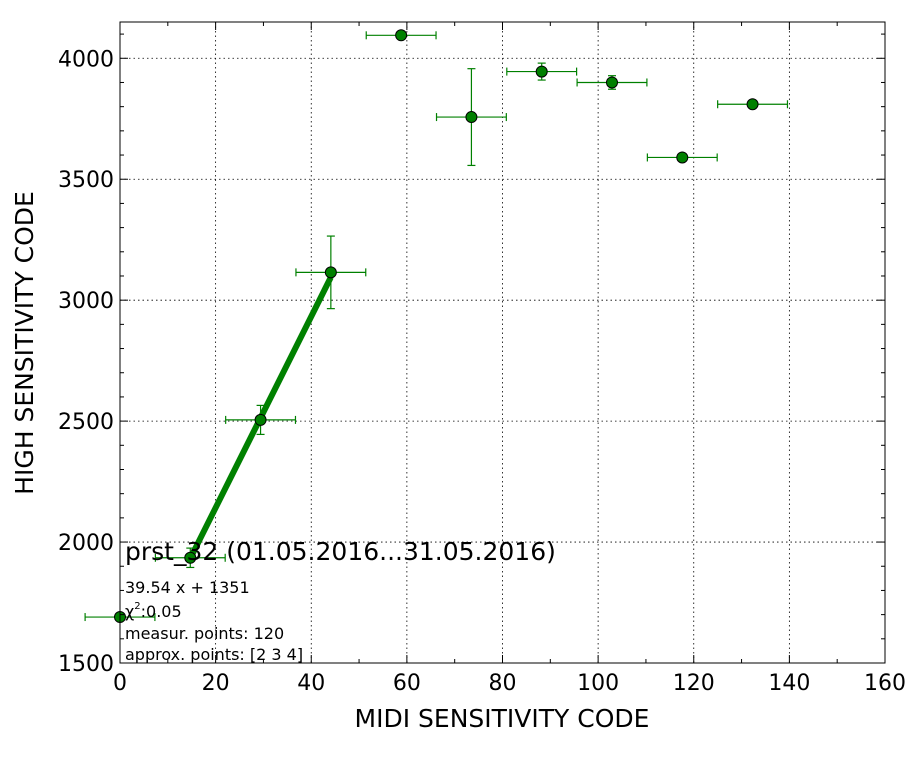 The width and height of the screenshot is (912, 762). Describe the element at coordinates (214, 654) in the screenshot. I see `annotation-approx-points: approx. points: [2 3 4]` at that location.